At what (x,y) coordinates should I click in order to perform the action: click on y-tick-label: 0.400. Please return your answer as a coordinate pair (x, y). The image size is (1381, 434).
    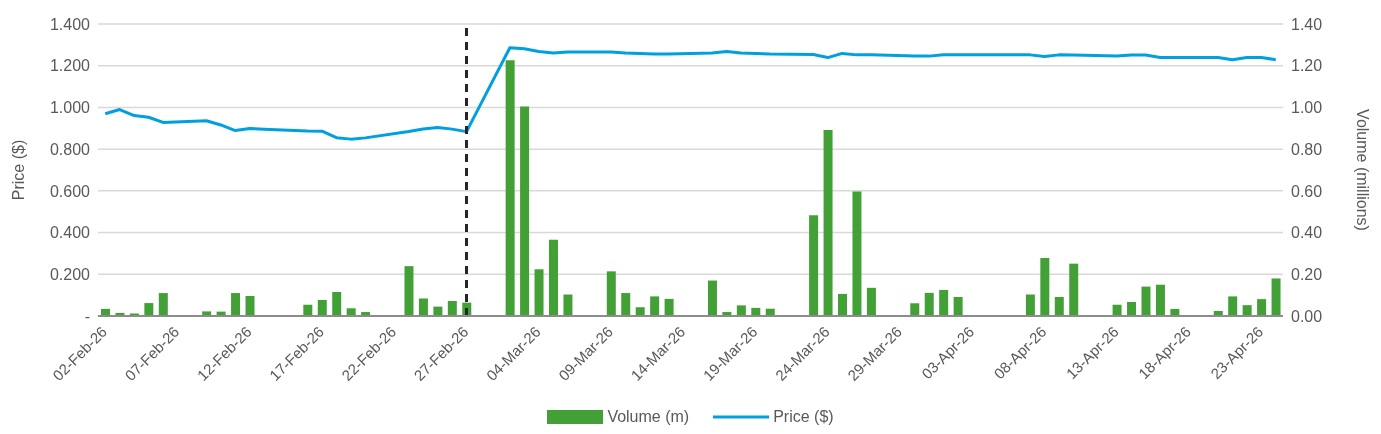
    Looking at the image, I should click on (70, 233).